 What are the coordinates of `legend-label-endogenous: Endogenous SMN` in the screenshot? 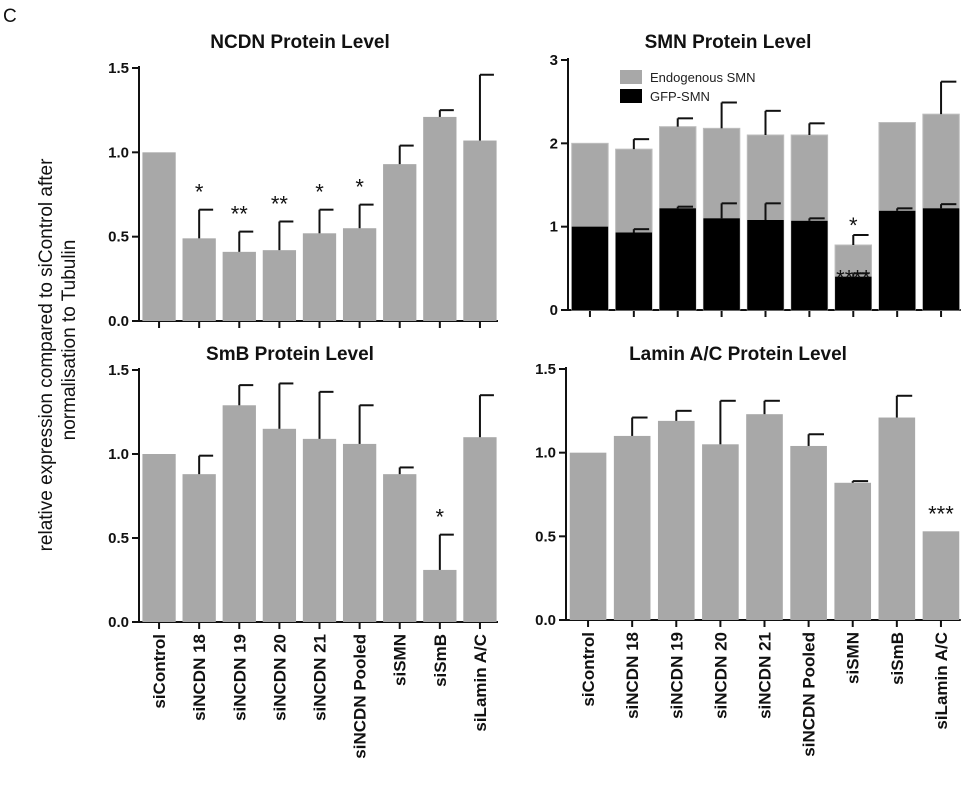 It's located at (703, 77).